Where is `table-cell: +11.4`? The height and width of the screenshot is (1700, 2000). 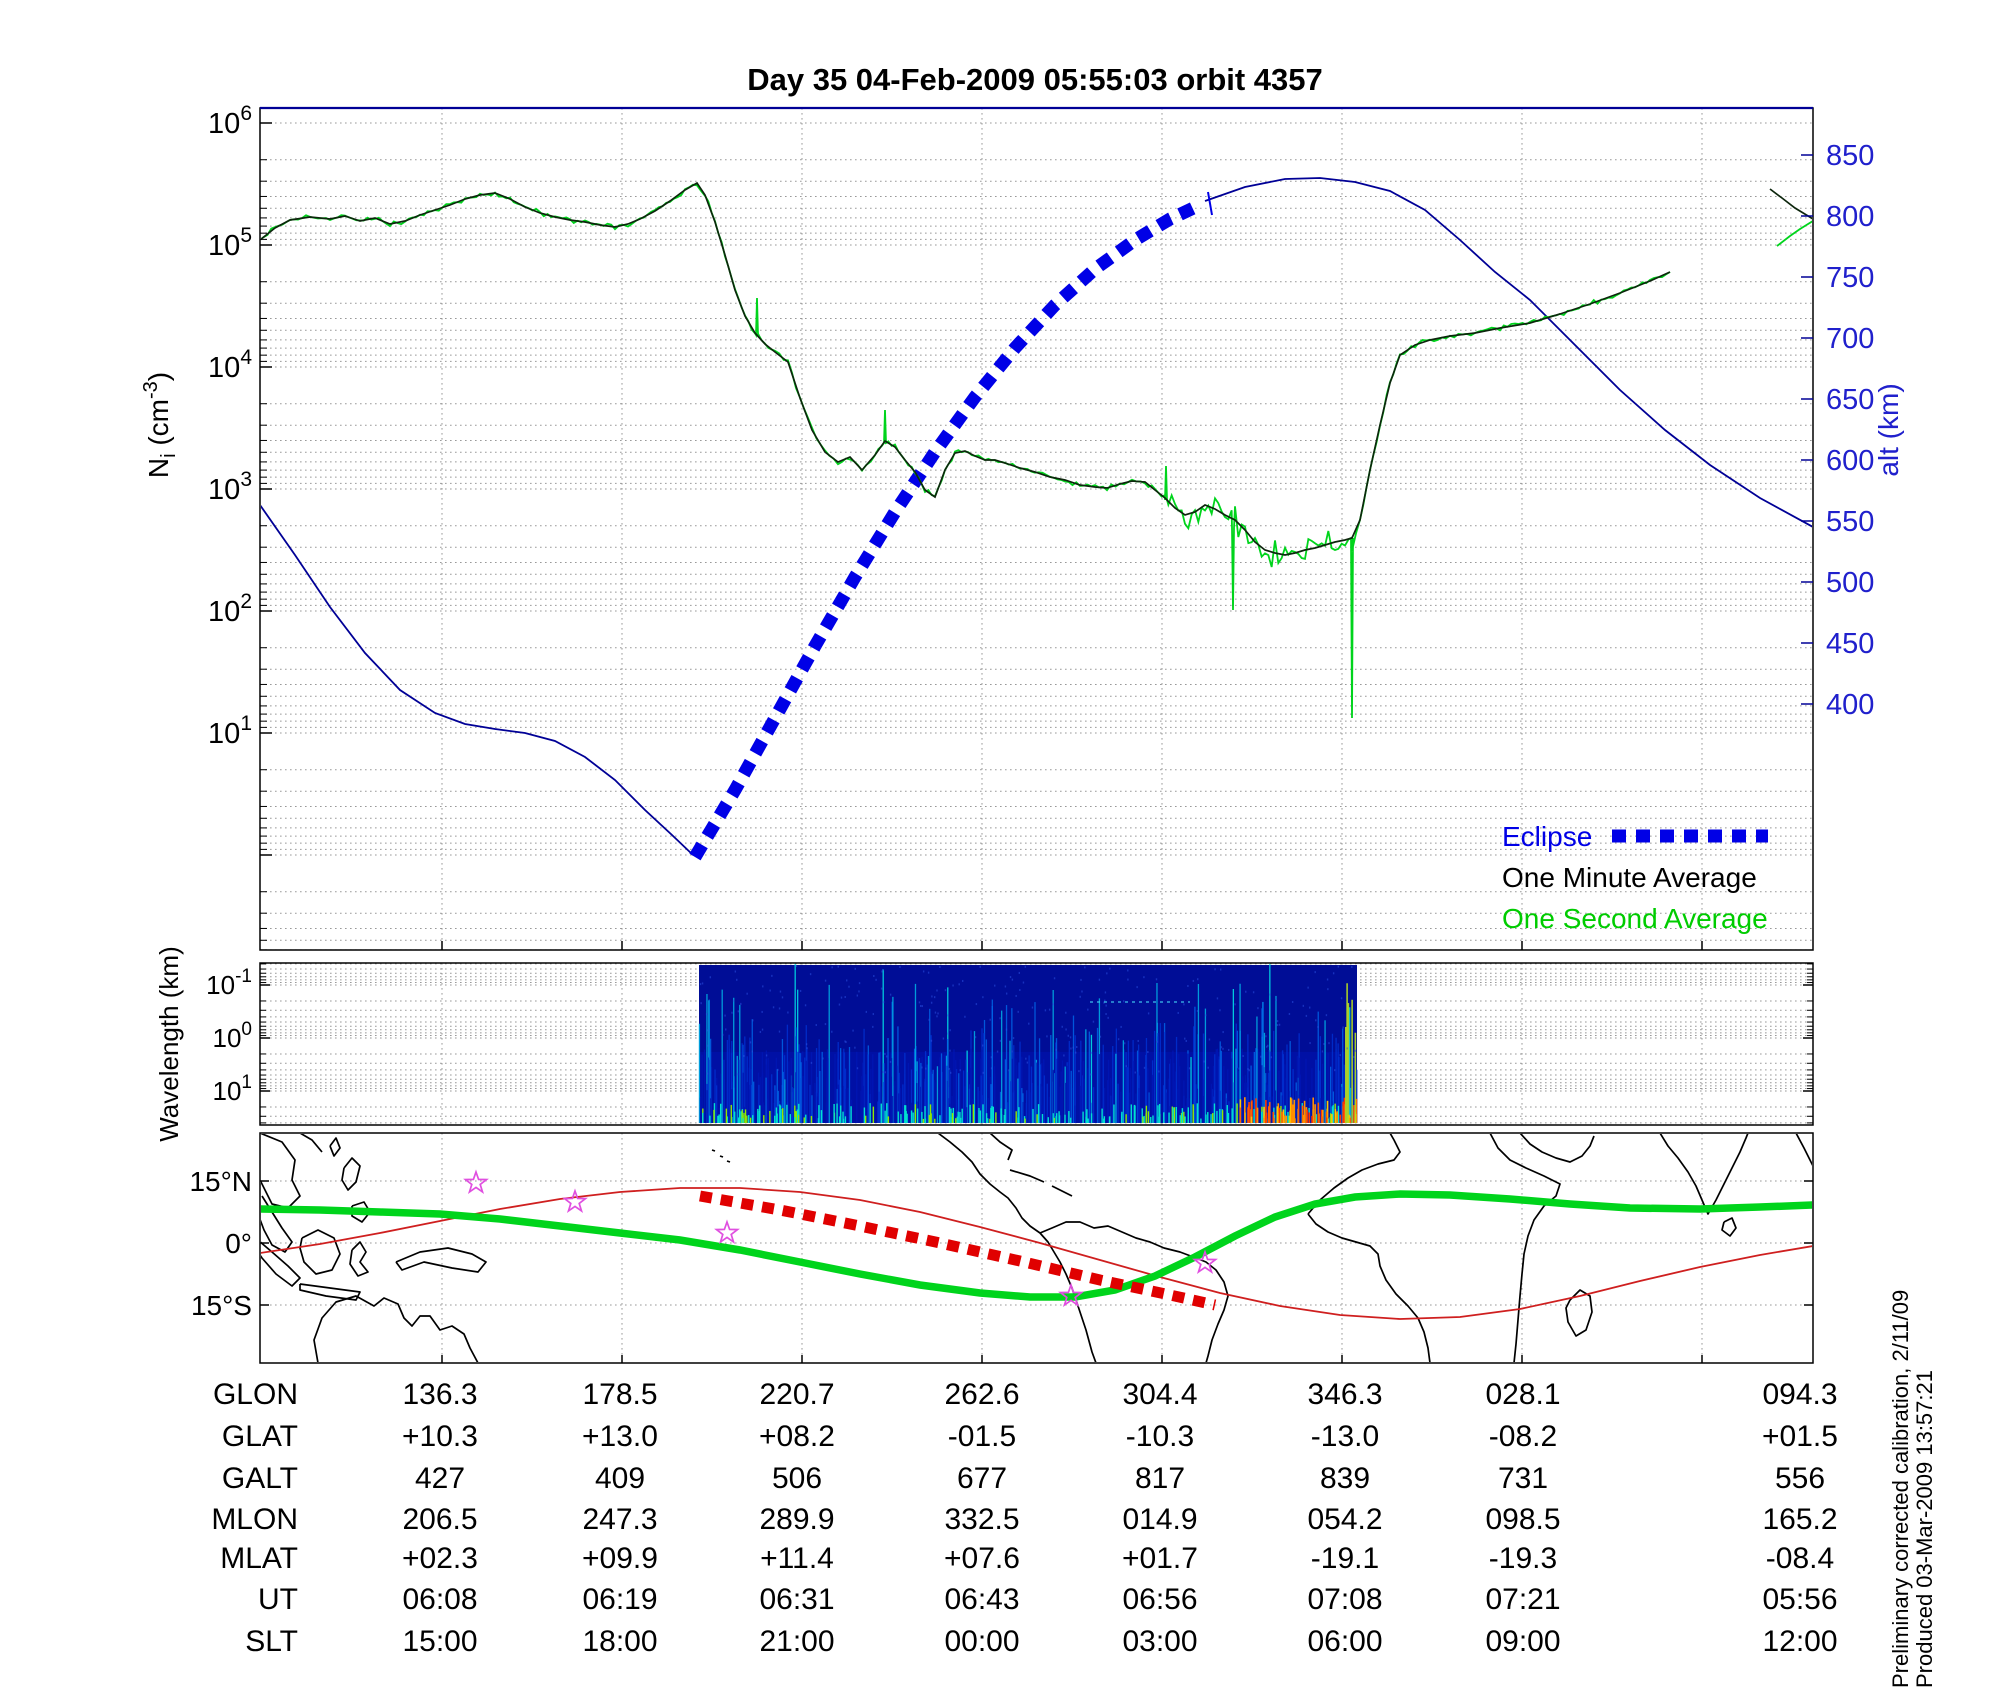
table-cell: +11.4 is located at coordinates (797, 1558).